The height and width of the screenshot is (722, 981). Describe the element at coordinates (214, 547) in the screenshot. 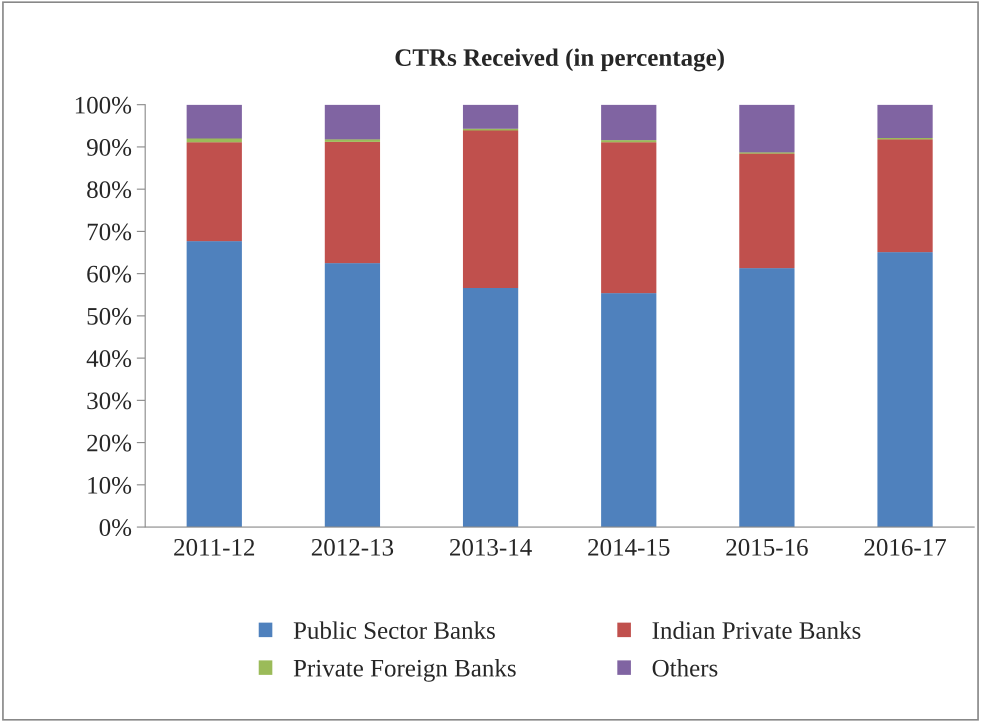

I see `x-tick-label: 2011-12` at that location.